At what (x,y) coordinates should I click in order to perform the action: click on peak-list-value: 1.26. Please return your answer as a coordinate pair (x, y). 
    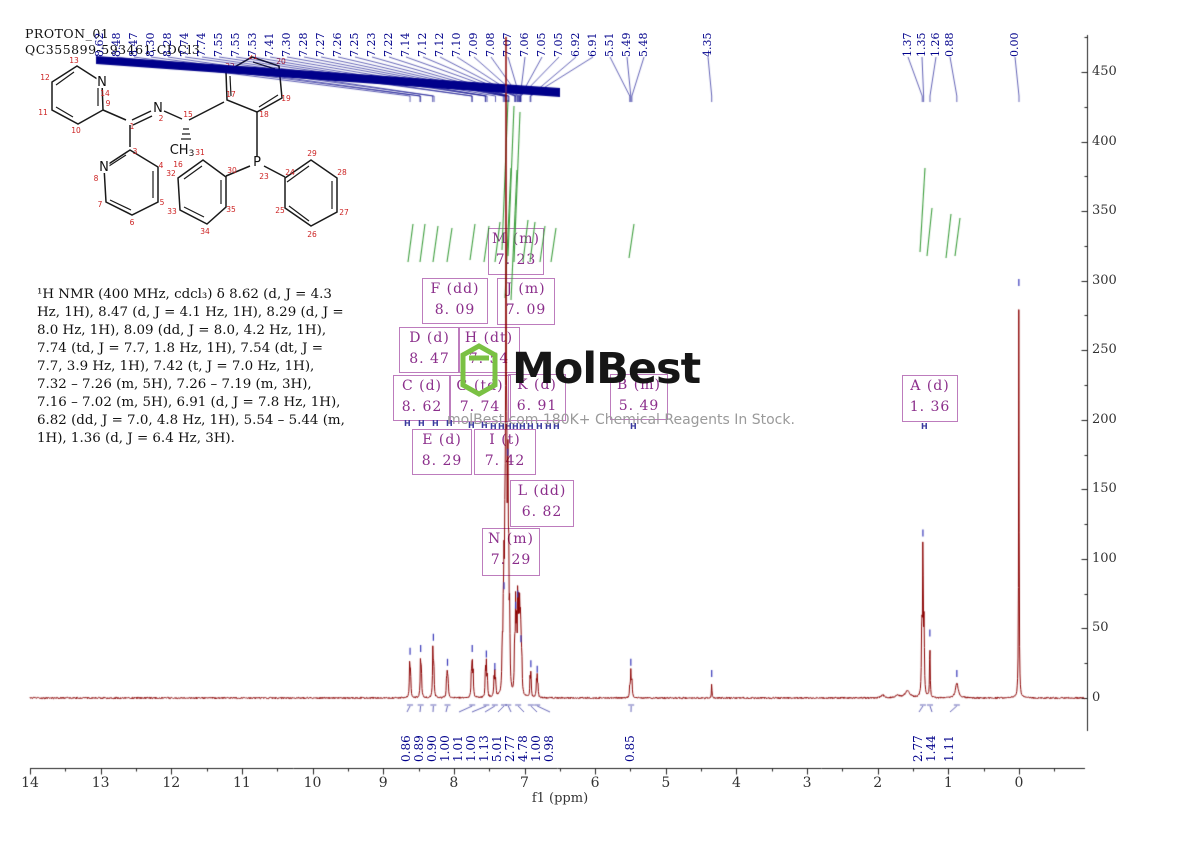
    Looking at the image, I should click on (935, 45).